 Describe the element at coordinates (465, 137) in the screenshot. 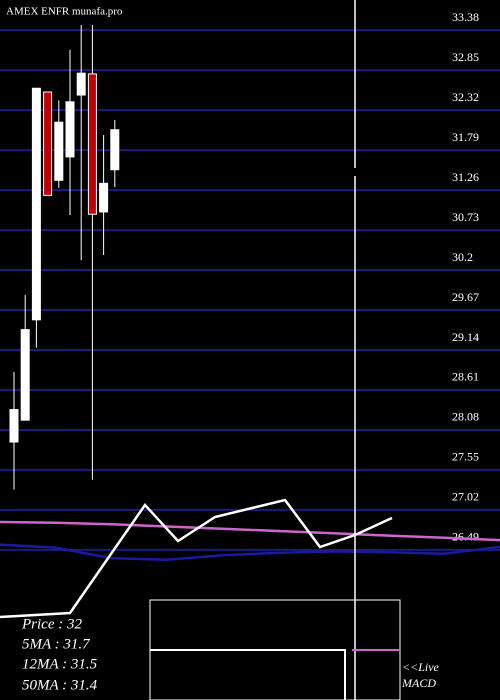

I see `y-tick-label: 31.79` at that location.